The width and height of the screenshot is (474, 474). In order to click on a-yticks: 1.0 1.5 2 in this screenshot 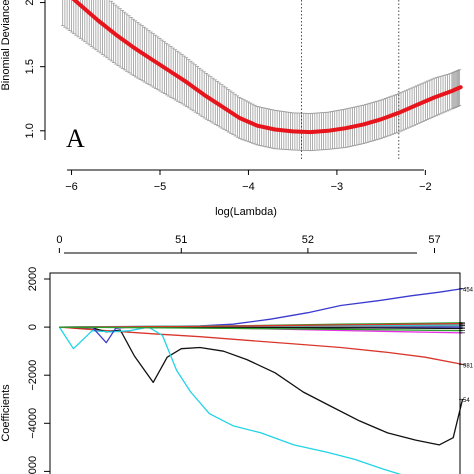, I will do `click(34, 69)`.